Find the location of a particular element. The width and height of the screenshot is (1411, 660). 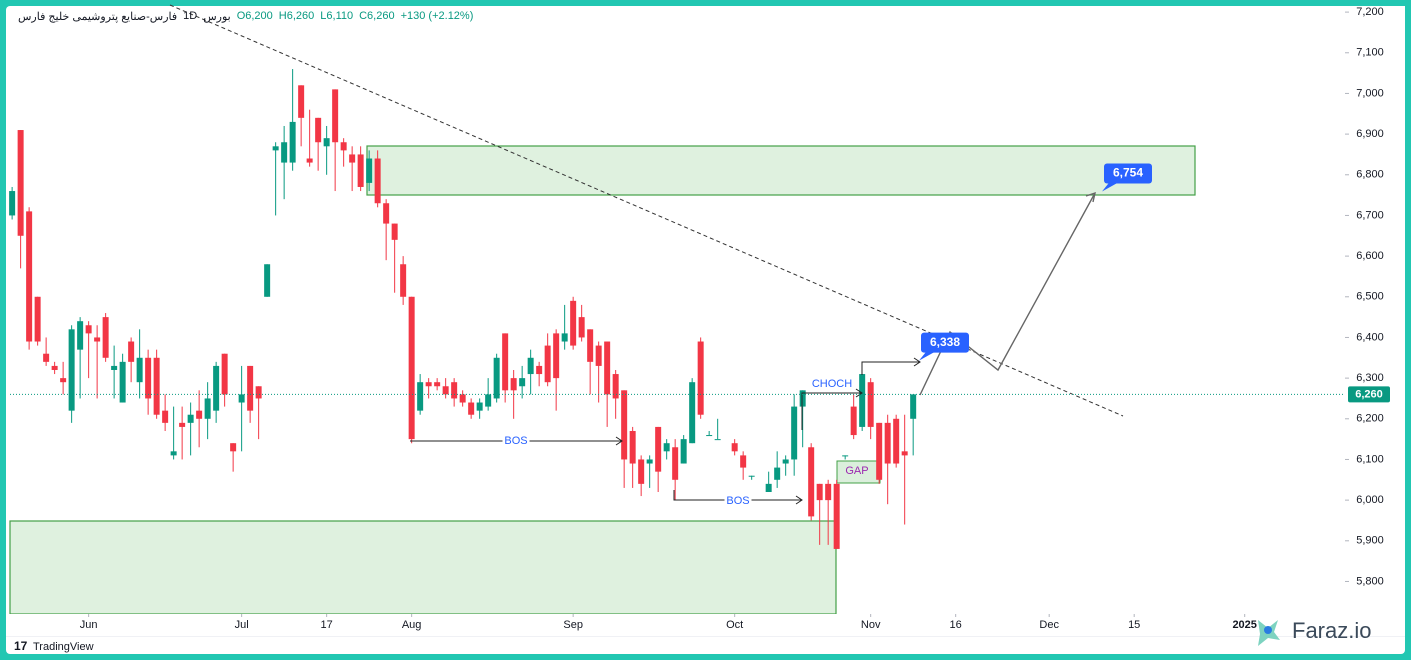

y-tick-label: 5,800 is located at coordinates (1370, 581).